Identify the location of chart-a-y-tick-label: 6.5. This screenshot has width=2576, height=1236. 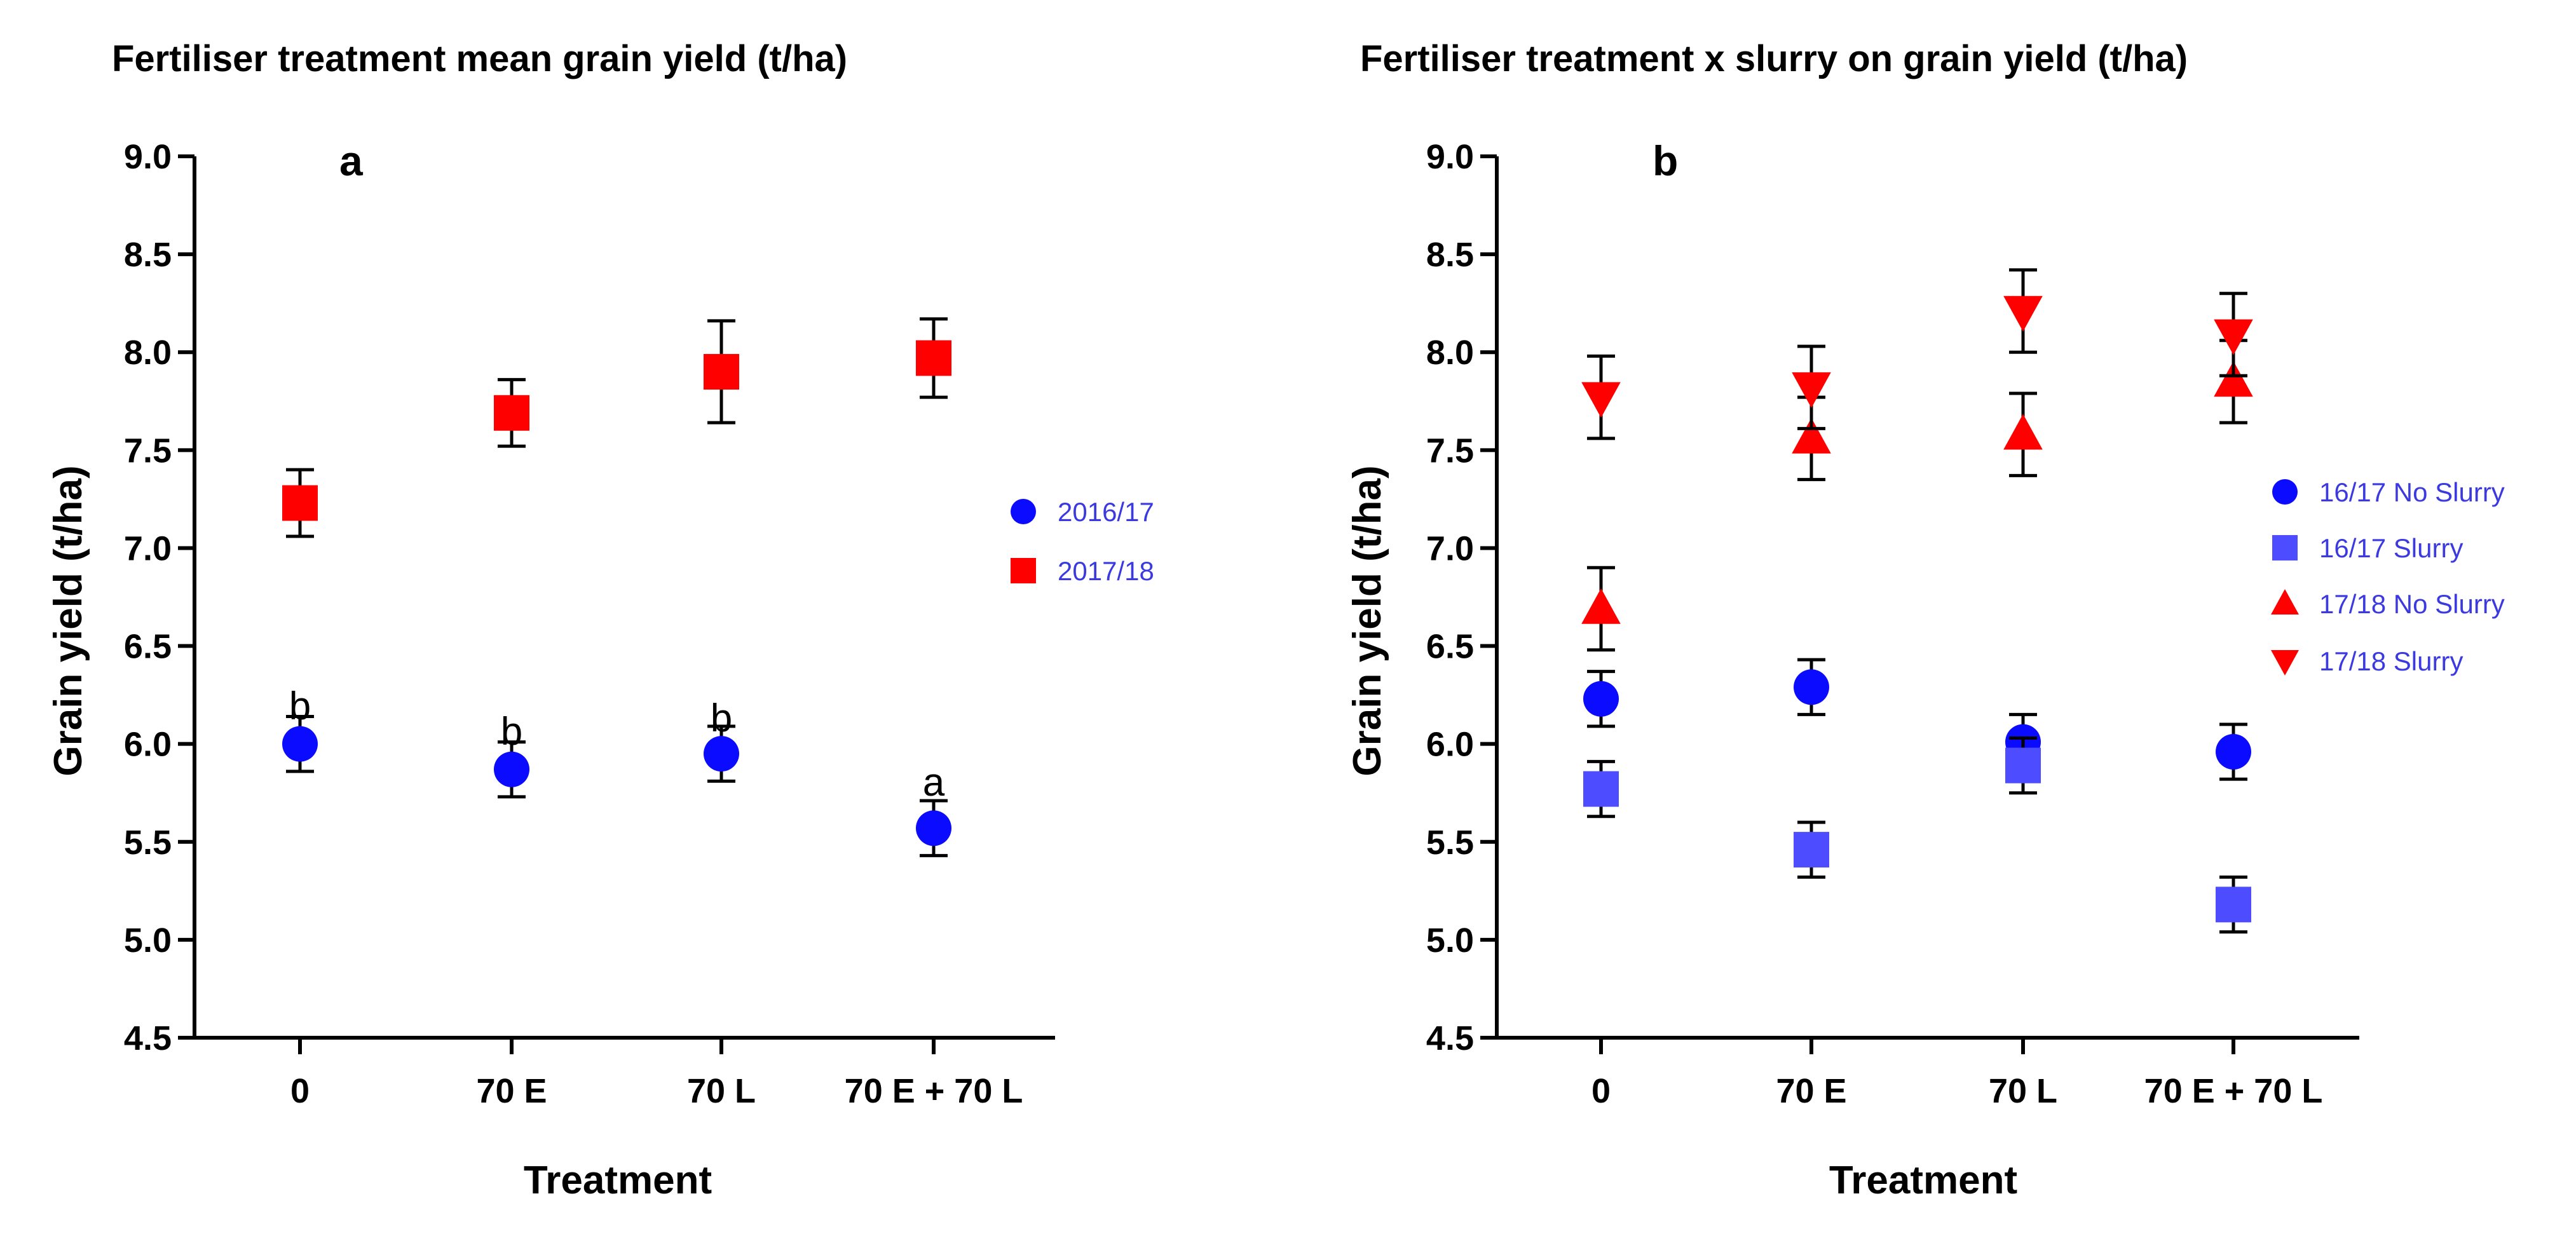
(148, 647).